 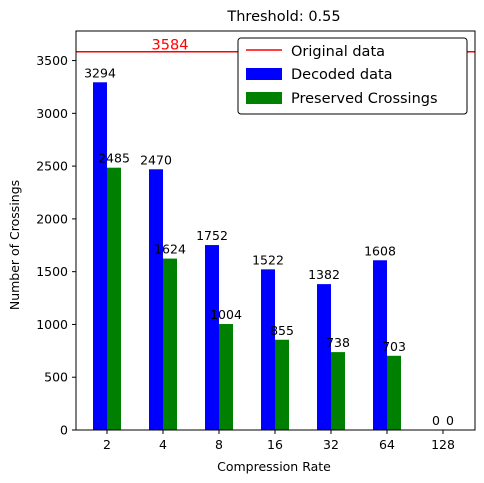 What do you see at coordinates (331, 444) in the screenshot?
I see `x-tick-label-32: 32` at bounding box center [331, 444].